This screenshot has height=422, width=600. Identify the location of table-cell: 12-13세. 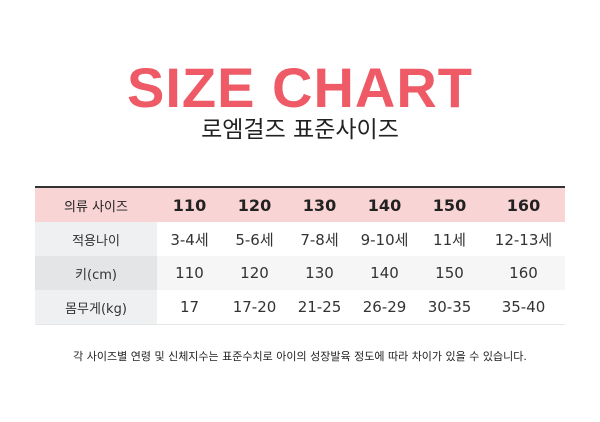
(523, 239).